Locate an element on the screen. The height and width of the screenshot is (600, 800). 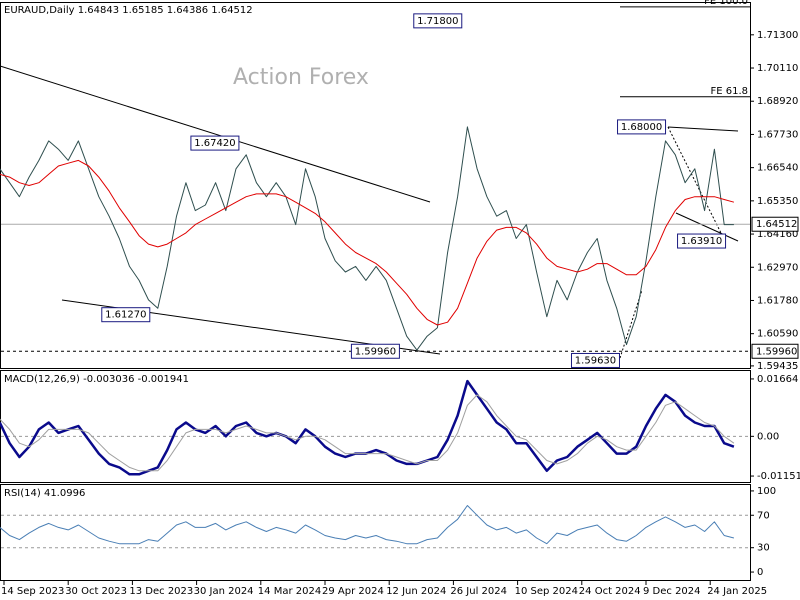
x-tick-label: 24 Oct 2024 is located at coordinates (610, 591).